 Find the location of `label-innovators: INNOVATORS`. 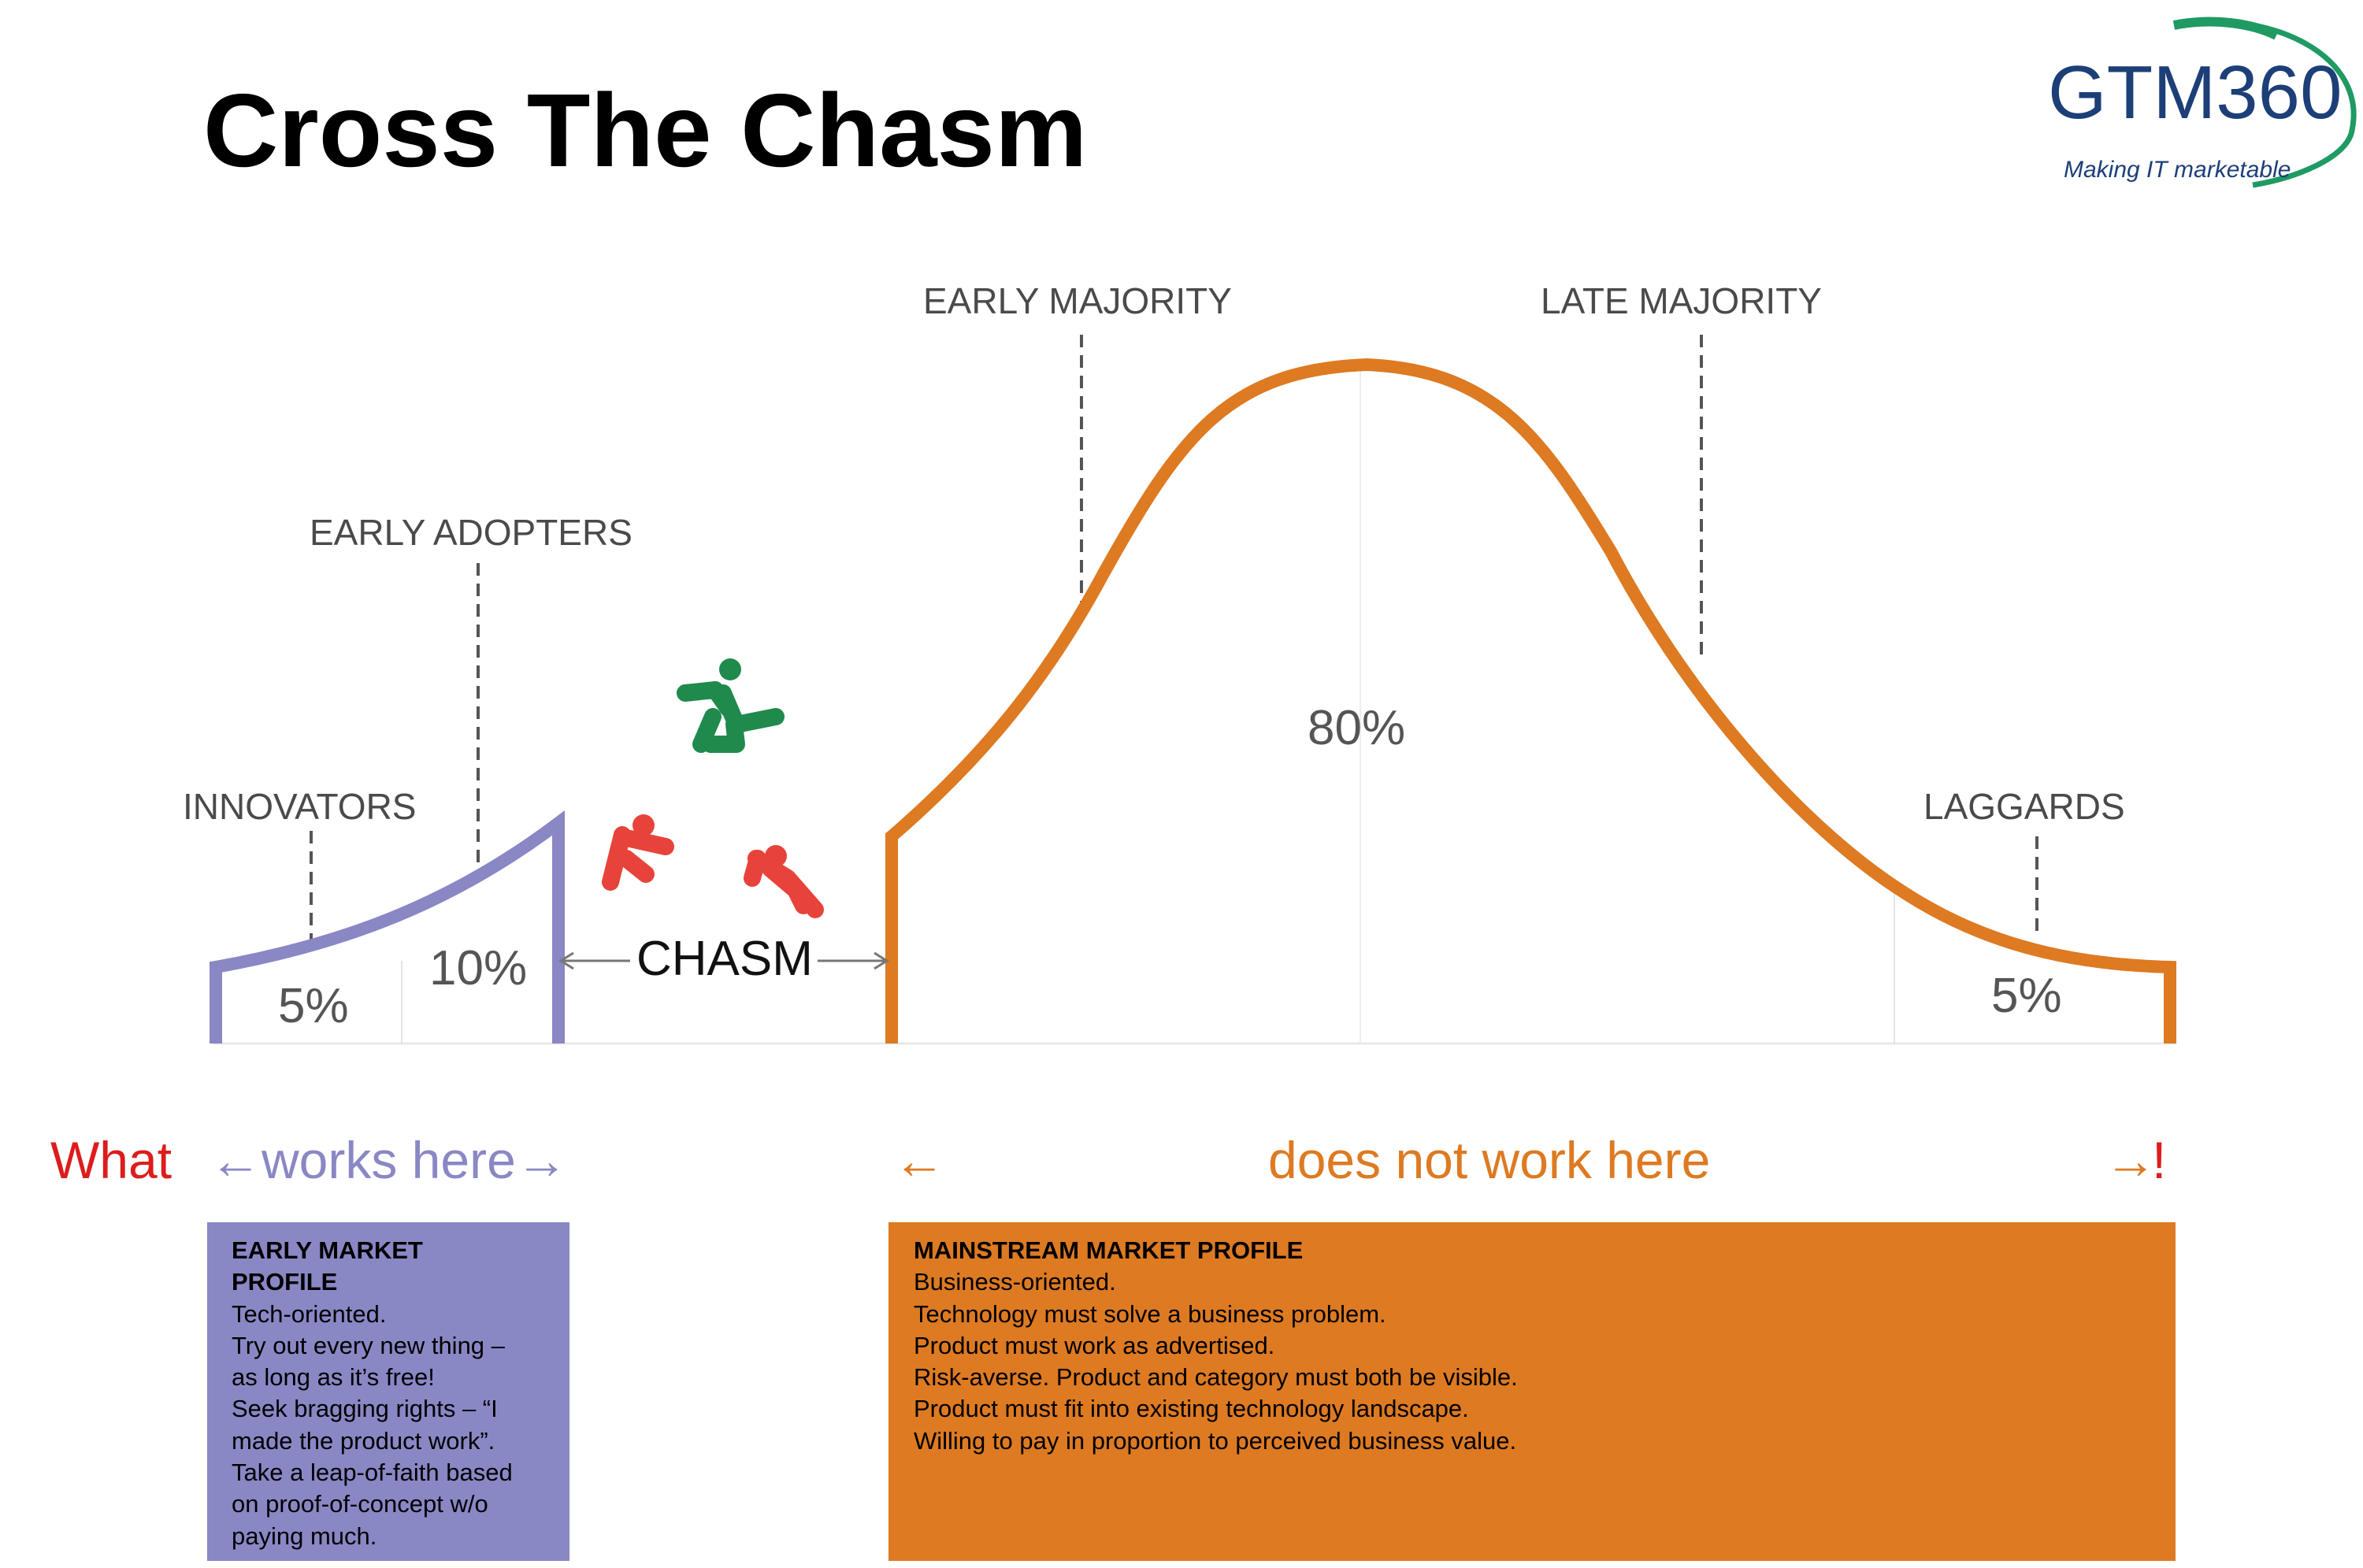

label-innovators: INNOVATORS is located at coordinates (299, 806).